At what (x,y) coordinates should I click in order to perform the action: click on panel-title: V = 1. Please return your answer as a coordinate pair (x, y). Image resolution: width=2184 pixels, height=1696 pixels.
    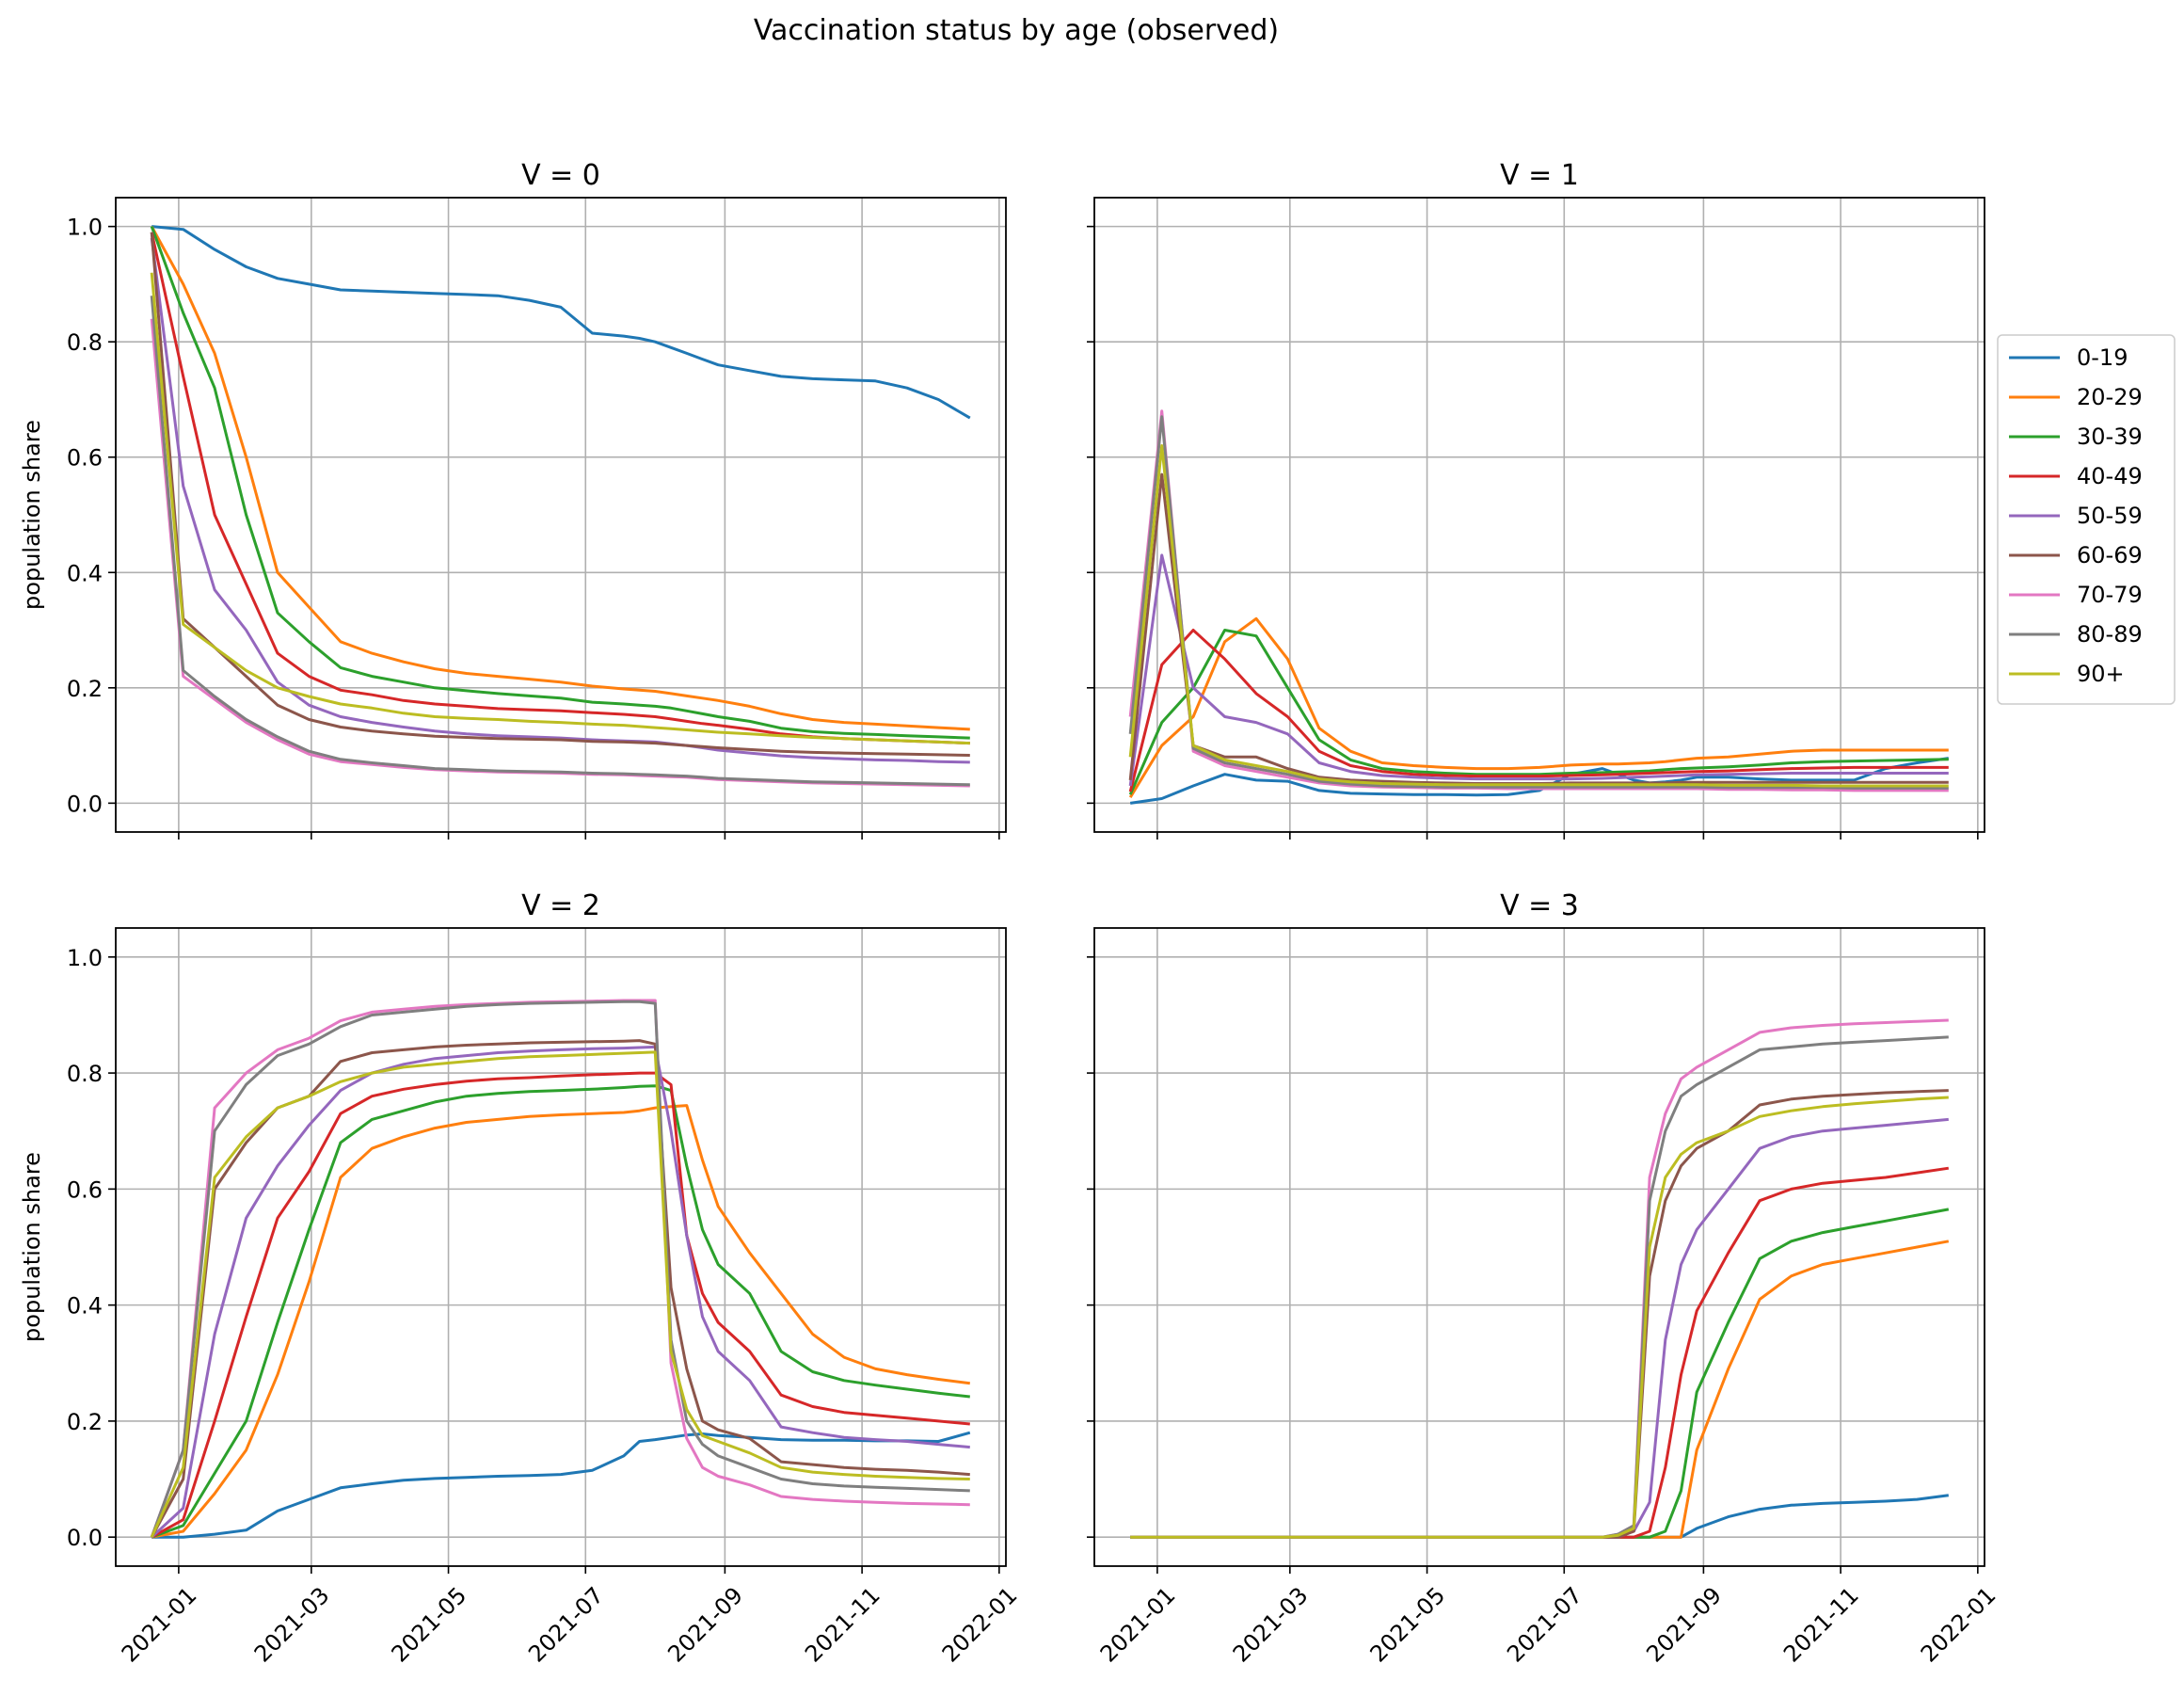
    Looking at the image, I should click on (1539, 175).